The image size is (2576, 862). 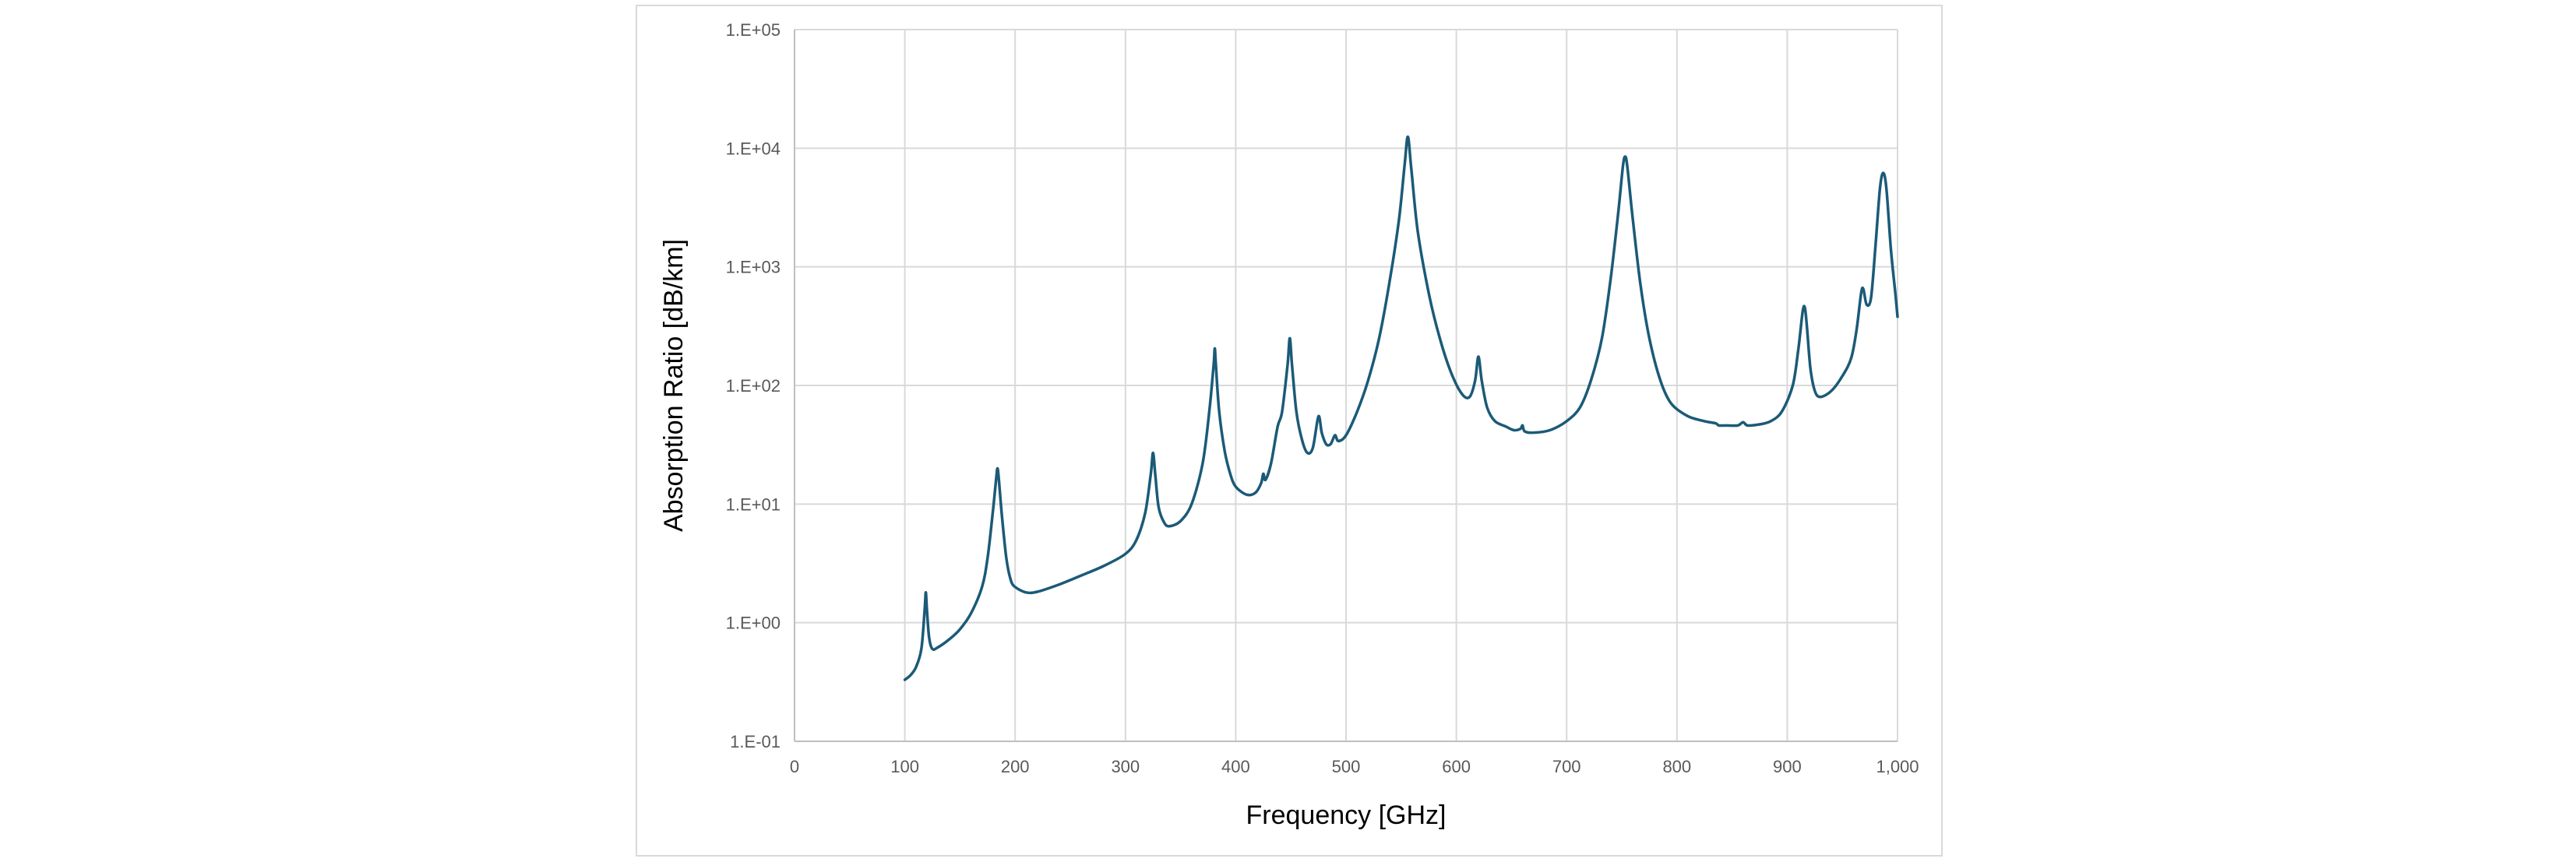 What do you see at coordinates (753, 148) in the screenshot?
I see `y-tick-label: 1.E+04` at bounding box center [753, 148].